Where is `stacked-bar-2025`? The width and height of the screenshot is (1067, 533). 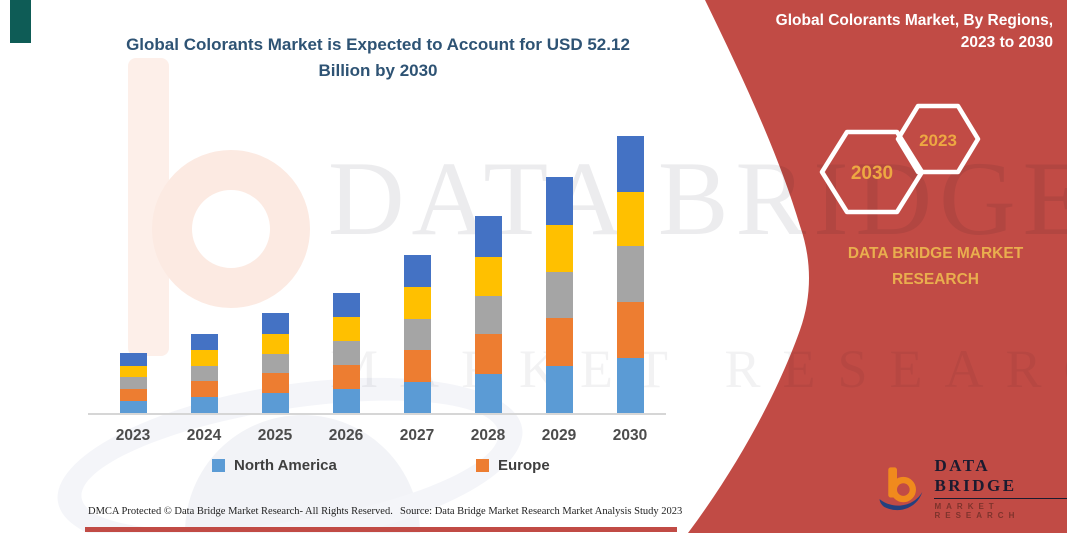
stacked-bar-2025 is located at coordinates (275, 363).